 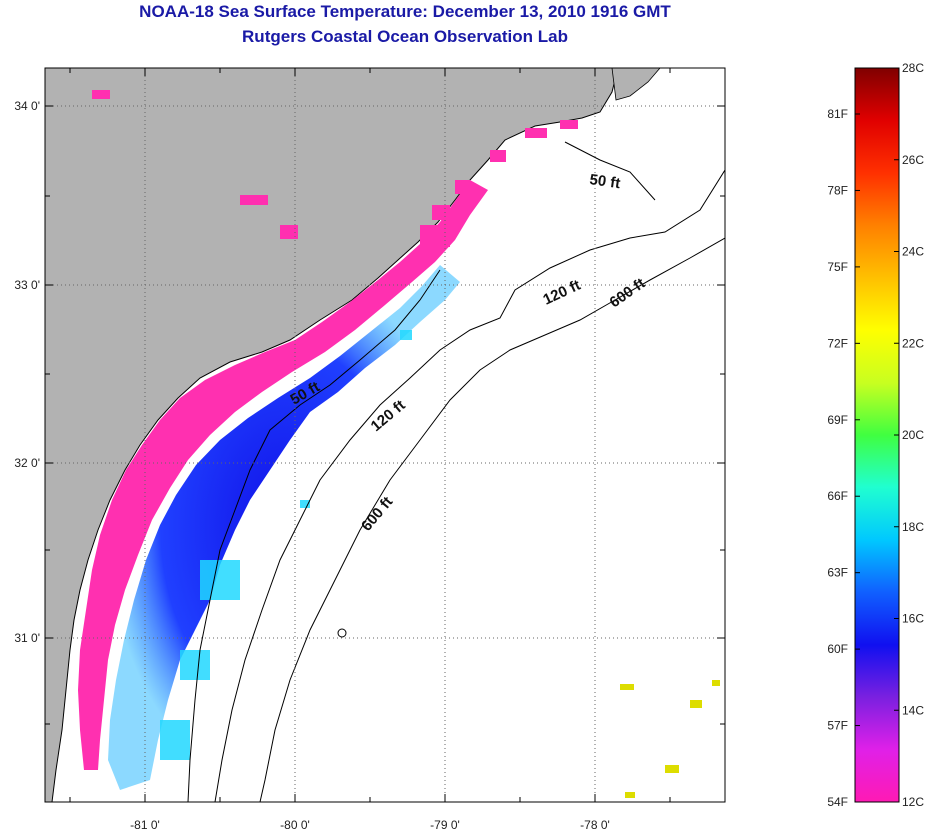 What do you see at coordinates (604, 181) in the screenshot?
I see `contour-label: 50 ft` at bounding box center [604, 181].